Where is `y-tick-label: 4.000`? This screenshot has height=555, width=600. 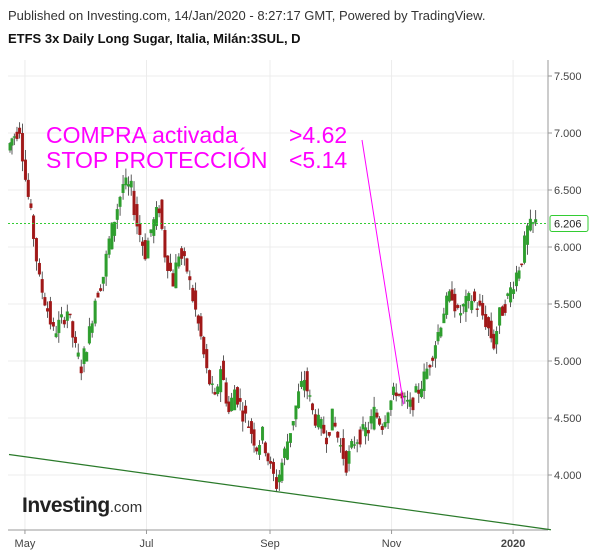 y-tick-label: 4.000 is located at coordinates (568, 476).